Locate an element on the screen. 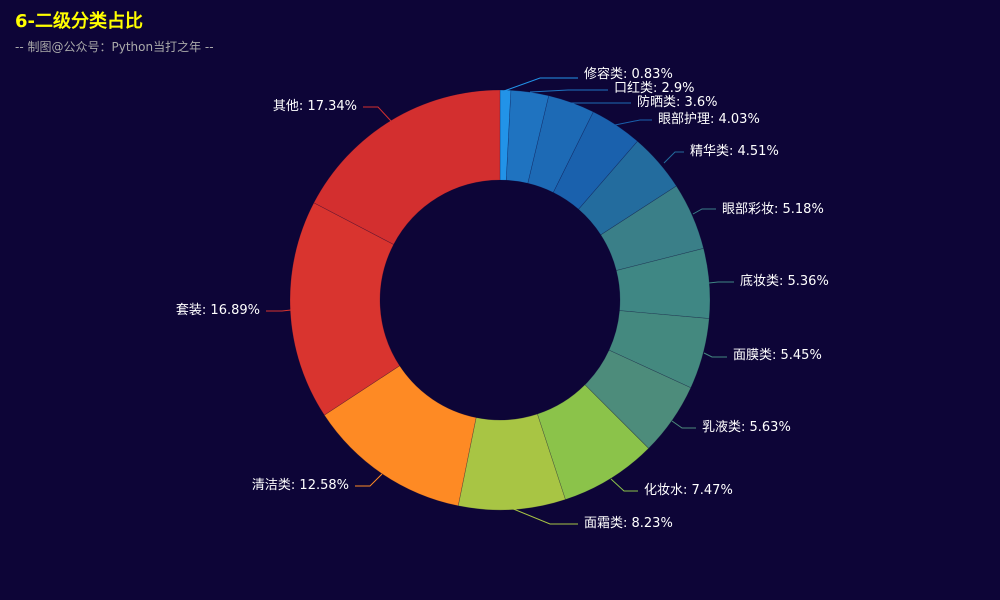  pie-slice-面霜类 is located at coordinates (511, 462).